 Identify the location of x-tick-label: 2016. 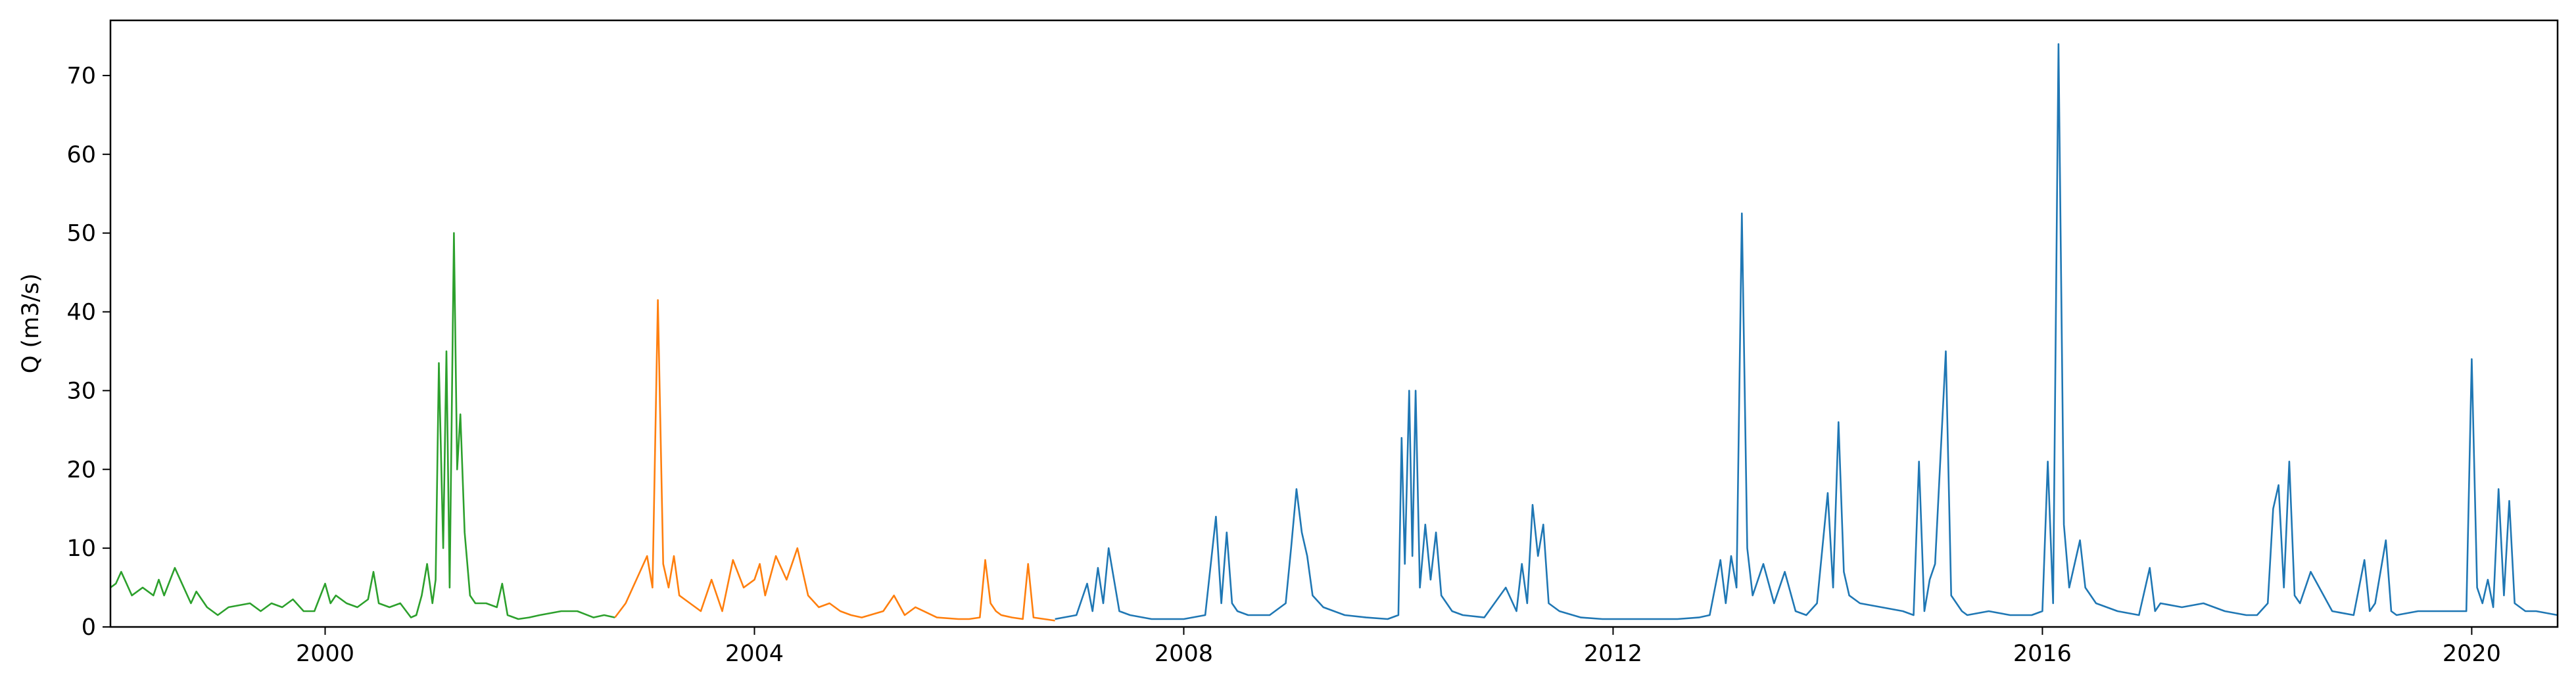
(2042, 654).